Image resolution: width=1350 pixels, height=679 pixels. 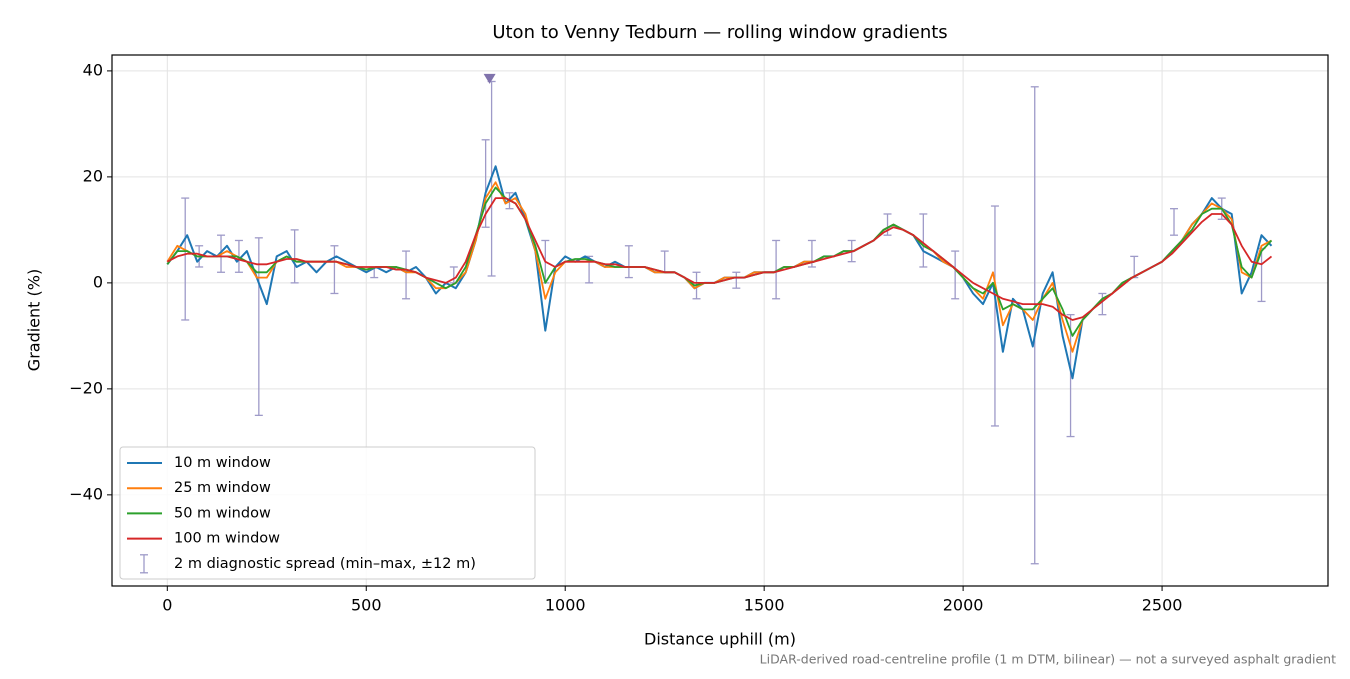 What do you see at coordinates (222, 513) in the screenshot?
I see `legend-label: 50 m window` at bounding box center [222, 513].